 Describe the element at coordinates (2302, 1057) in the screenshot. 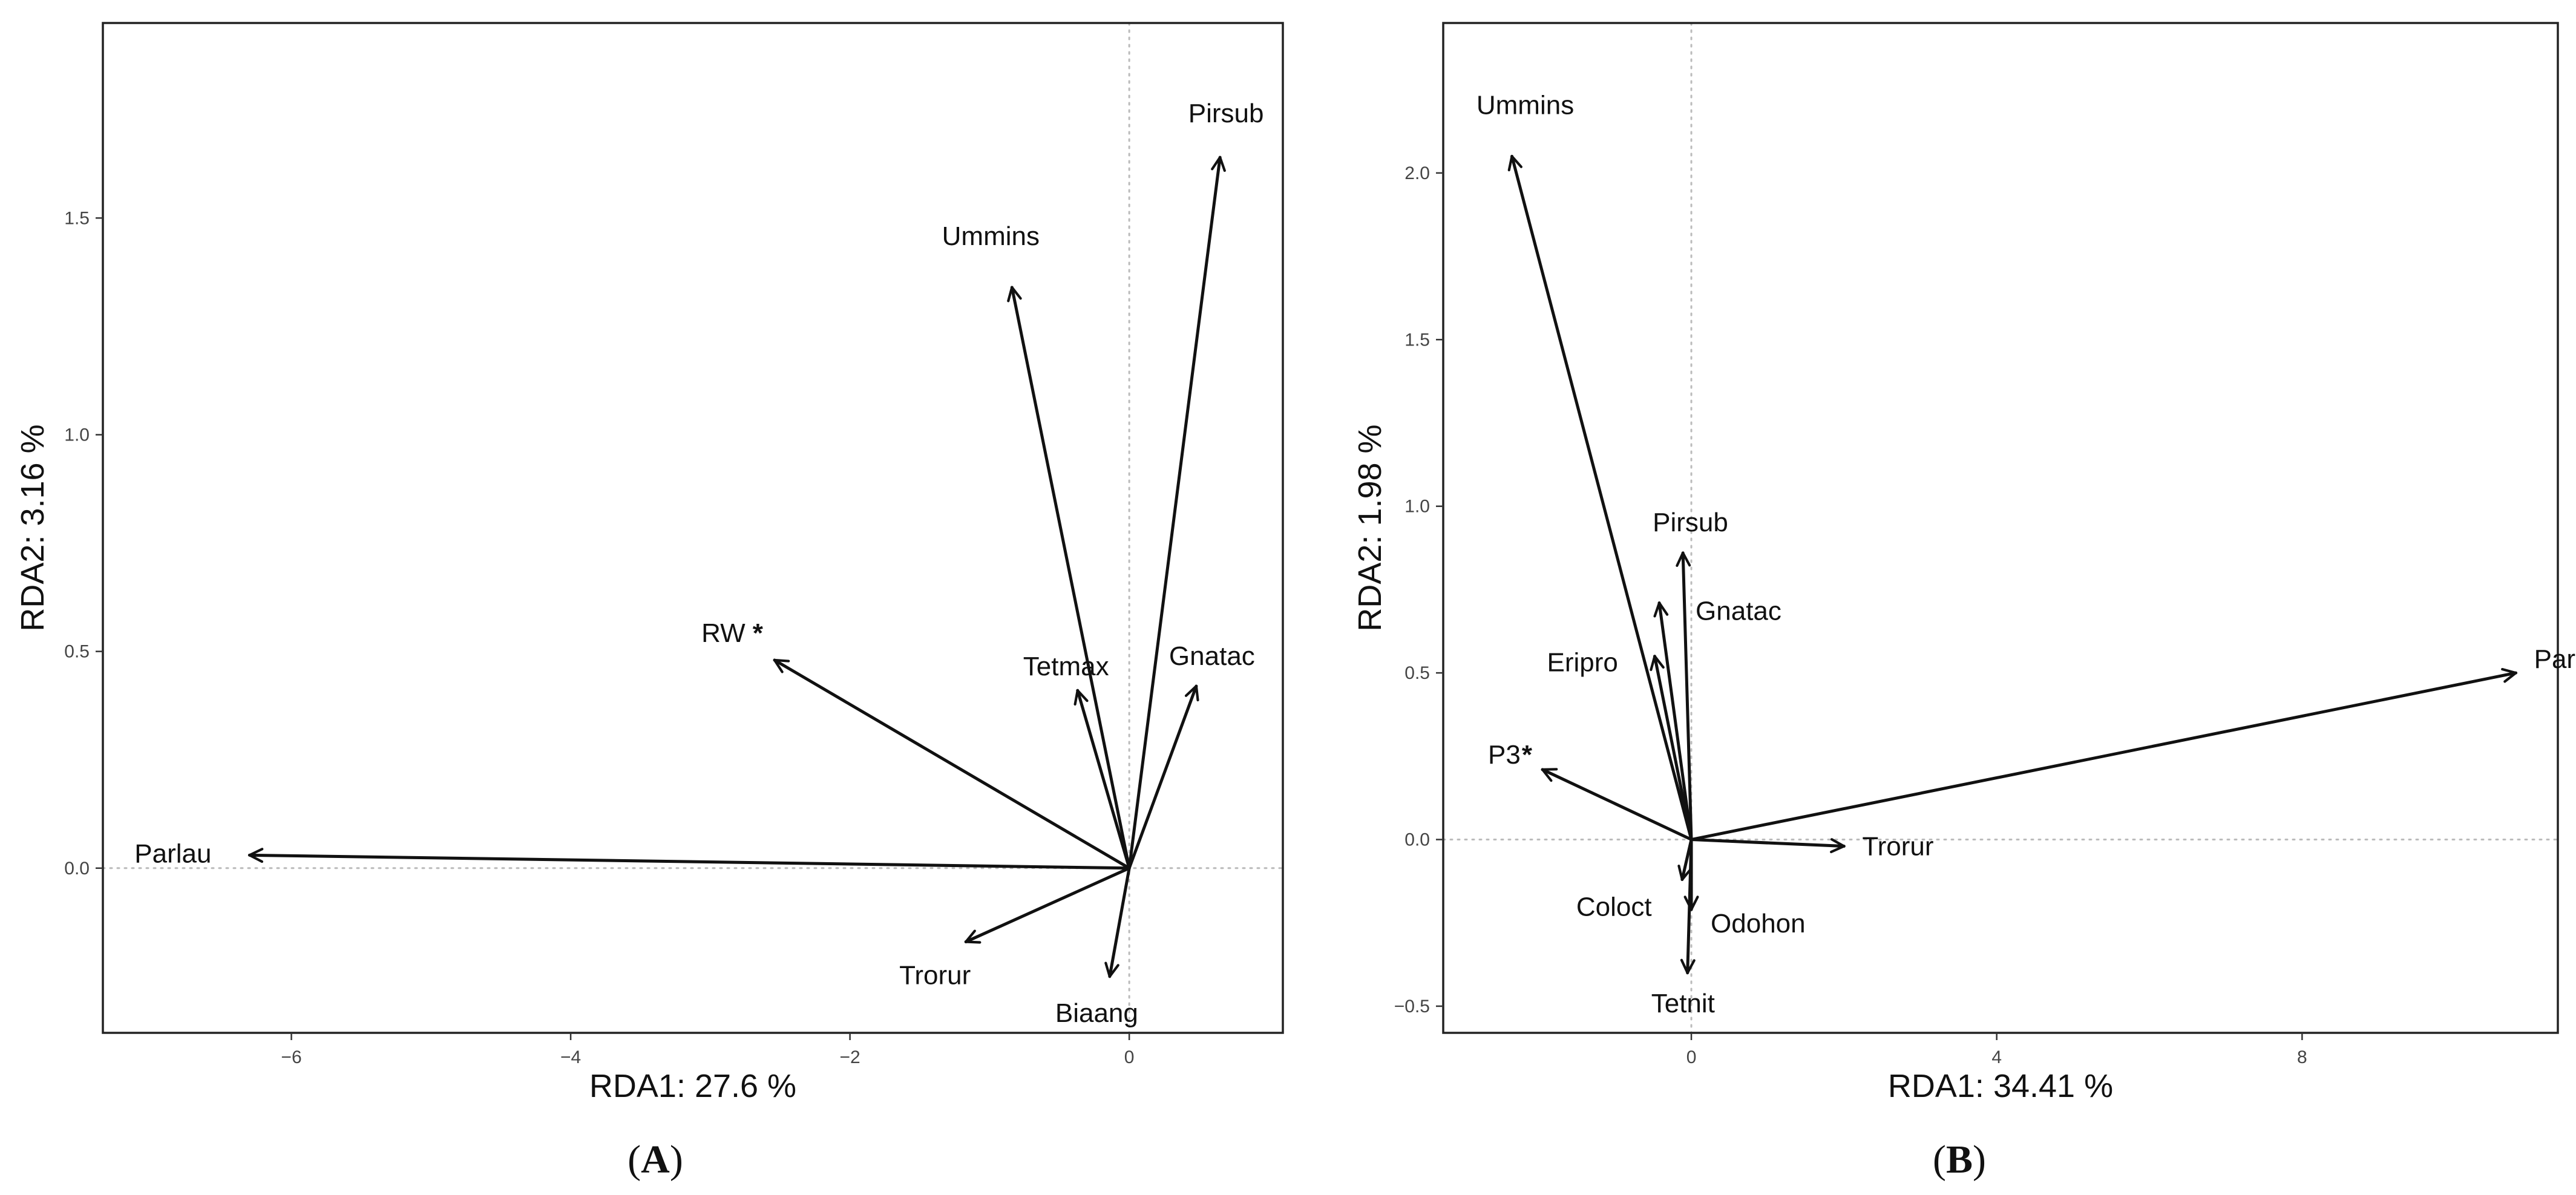

I see `panel-b-x-tick-label: 8` at that location.